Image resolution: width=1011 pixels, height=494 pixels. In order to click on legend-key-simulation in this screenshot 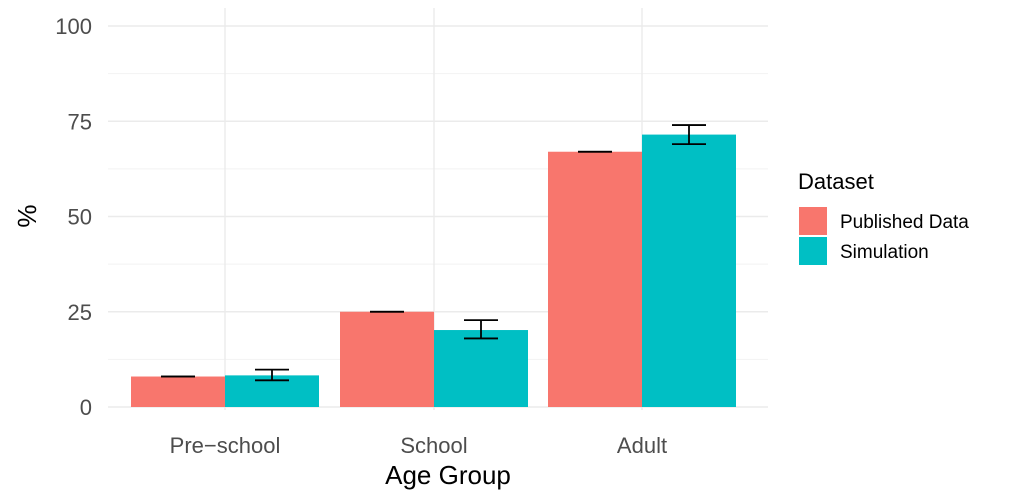, I will do `click(813, 251)`.